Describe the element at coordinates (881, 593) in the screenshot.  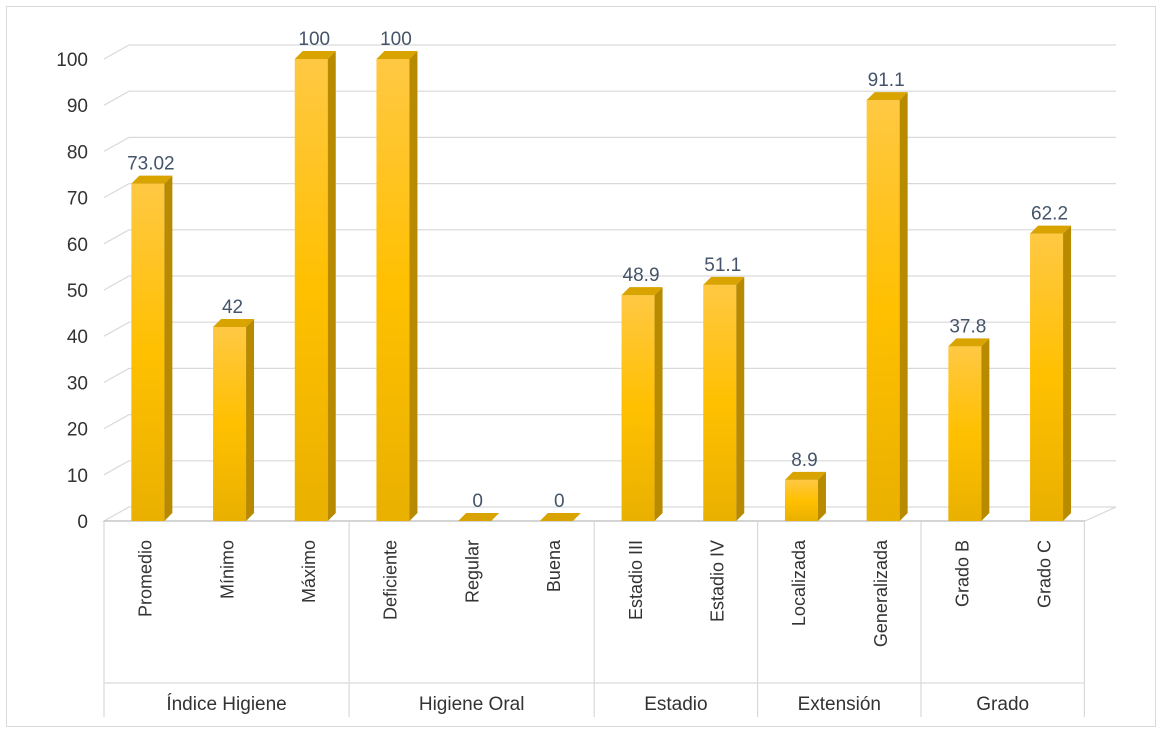
I see `category-label: Generalizada` at that location.